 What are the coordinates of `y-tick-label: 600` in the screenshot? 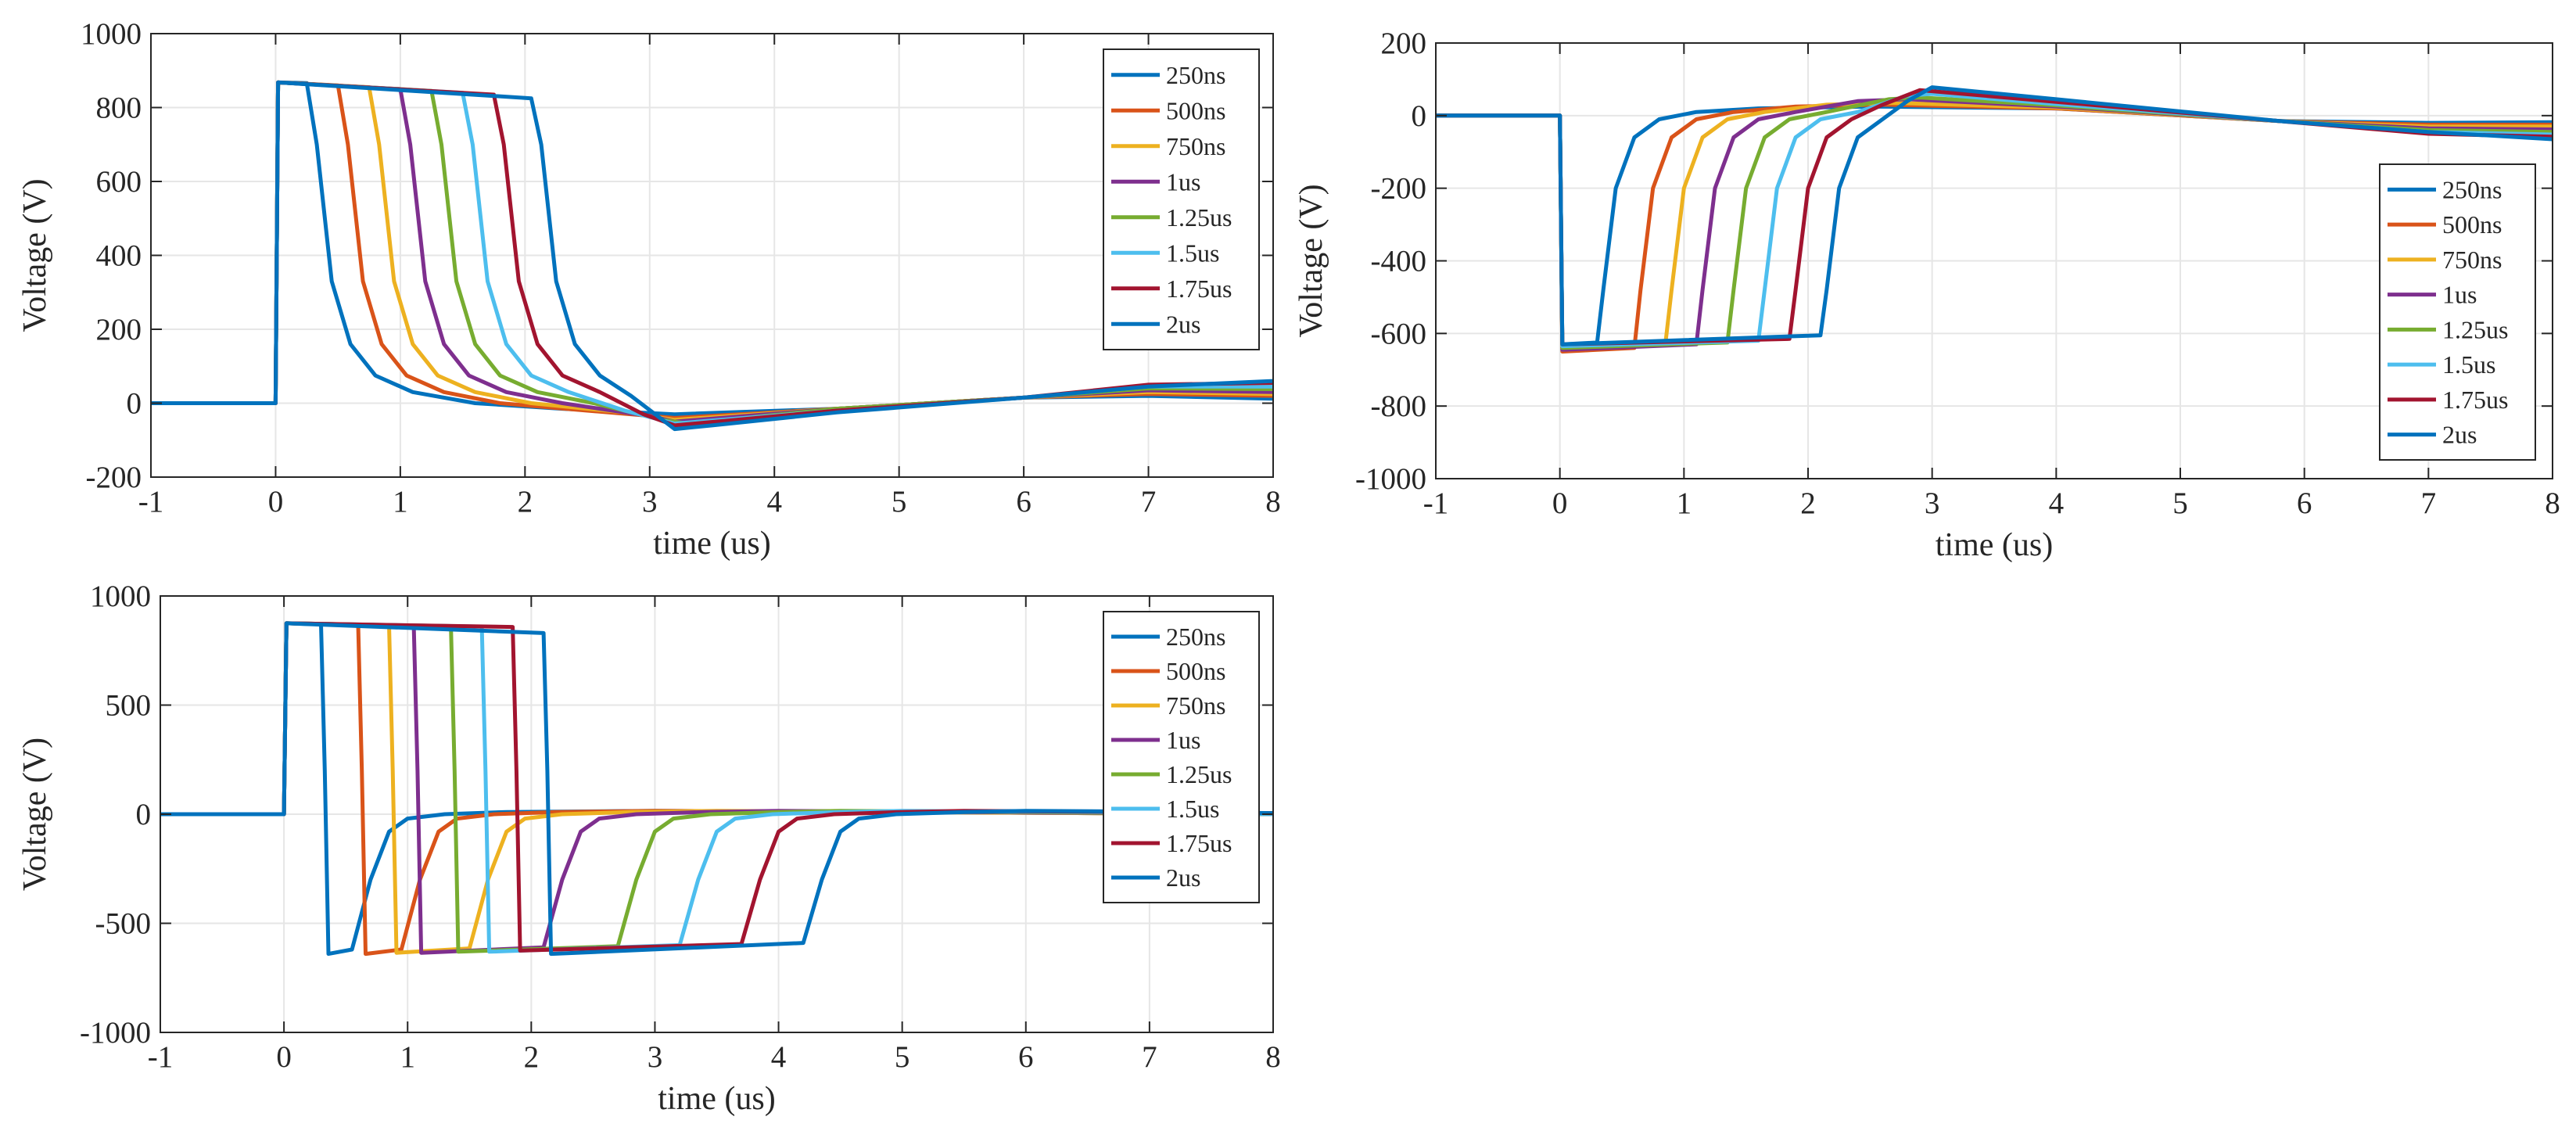 It's located at (119, 182).